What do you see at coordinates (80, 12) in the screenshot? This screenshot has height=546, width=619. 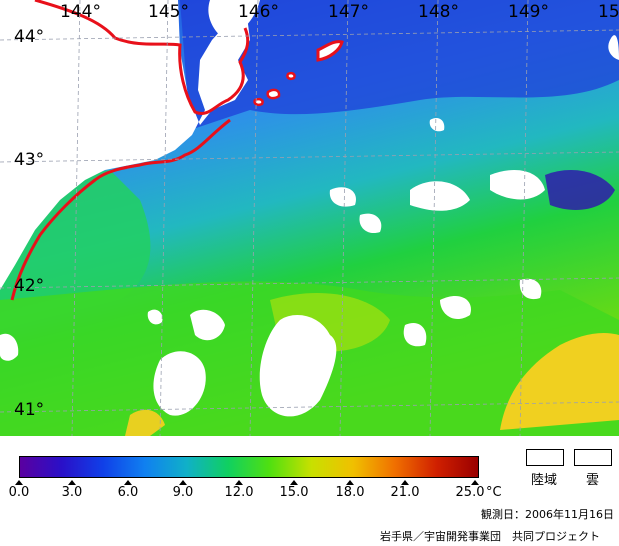 I see `longitude-label-144: 144°` at bounding box center [80, 12].